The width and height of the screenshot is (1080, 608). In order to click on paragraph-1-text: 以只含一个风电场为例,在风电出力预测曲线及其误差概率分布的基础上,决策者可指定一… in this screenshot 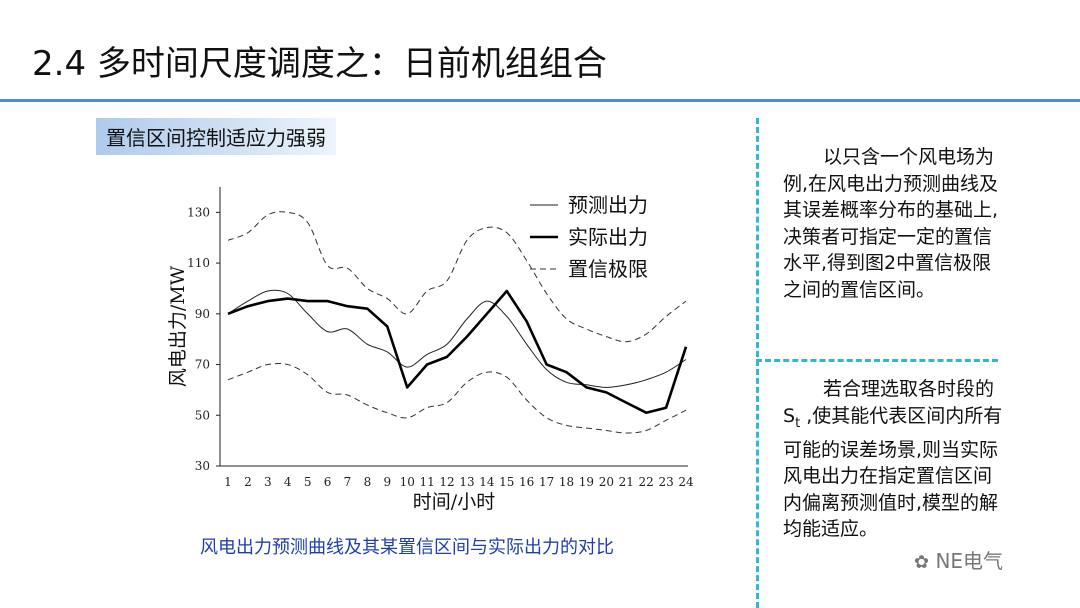, I will do `click(891, 223)`.